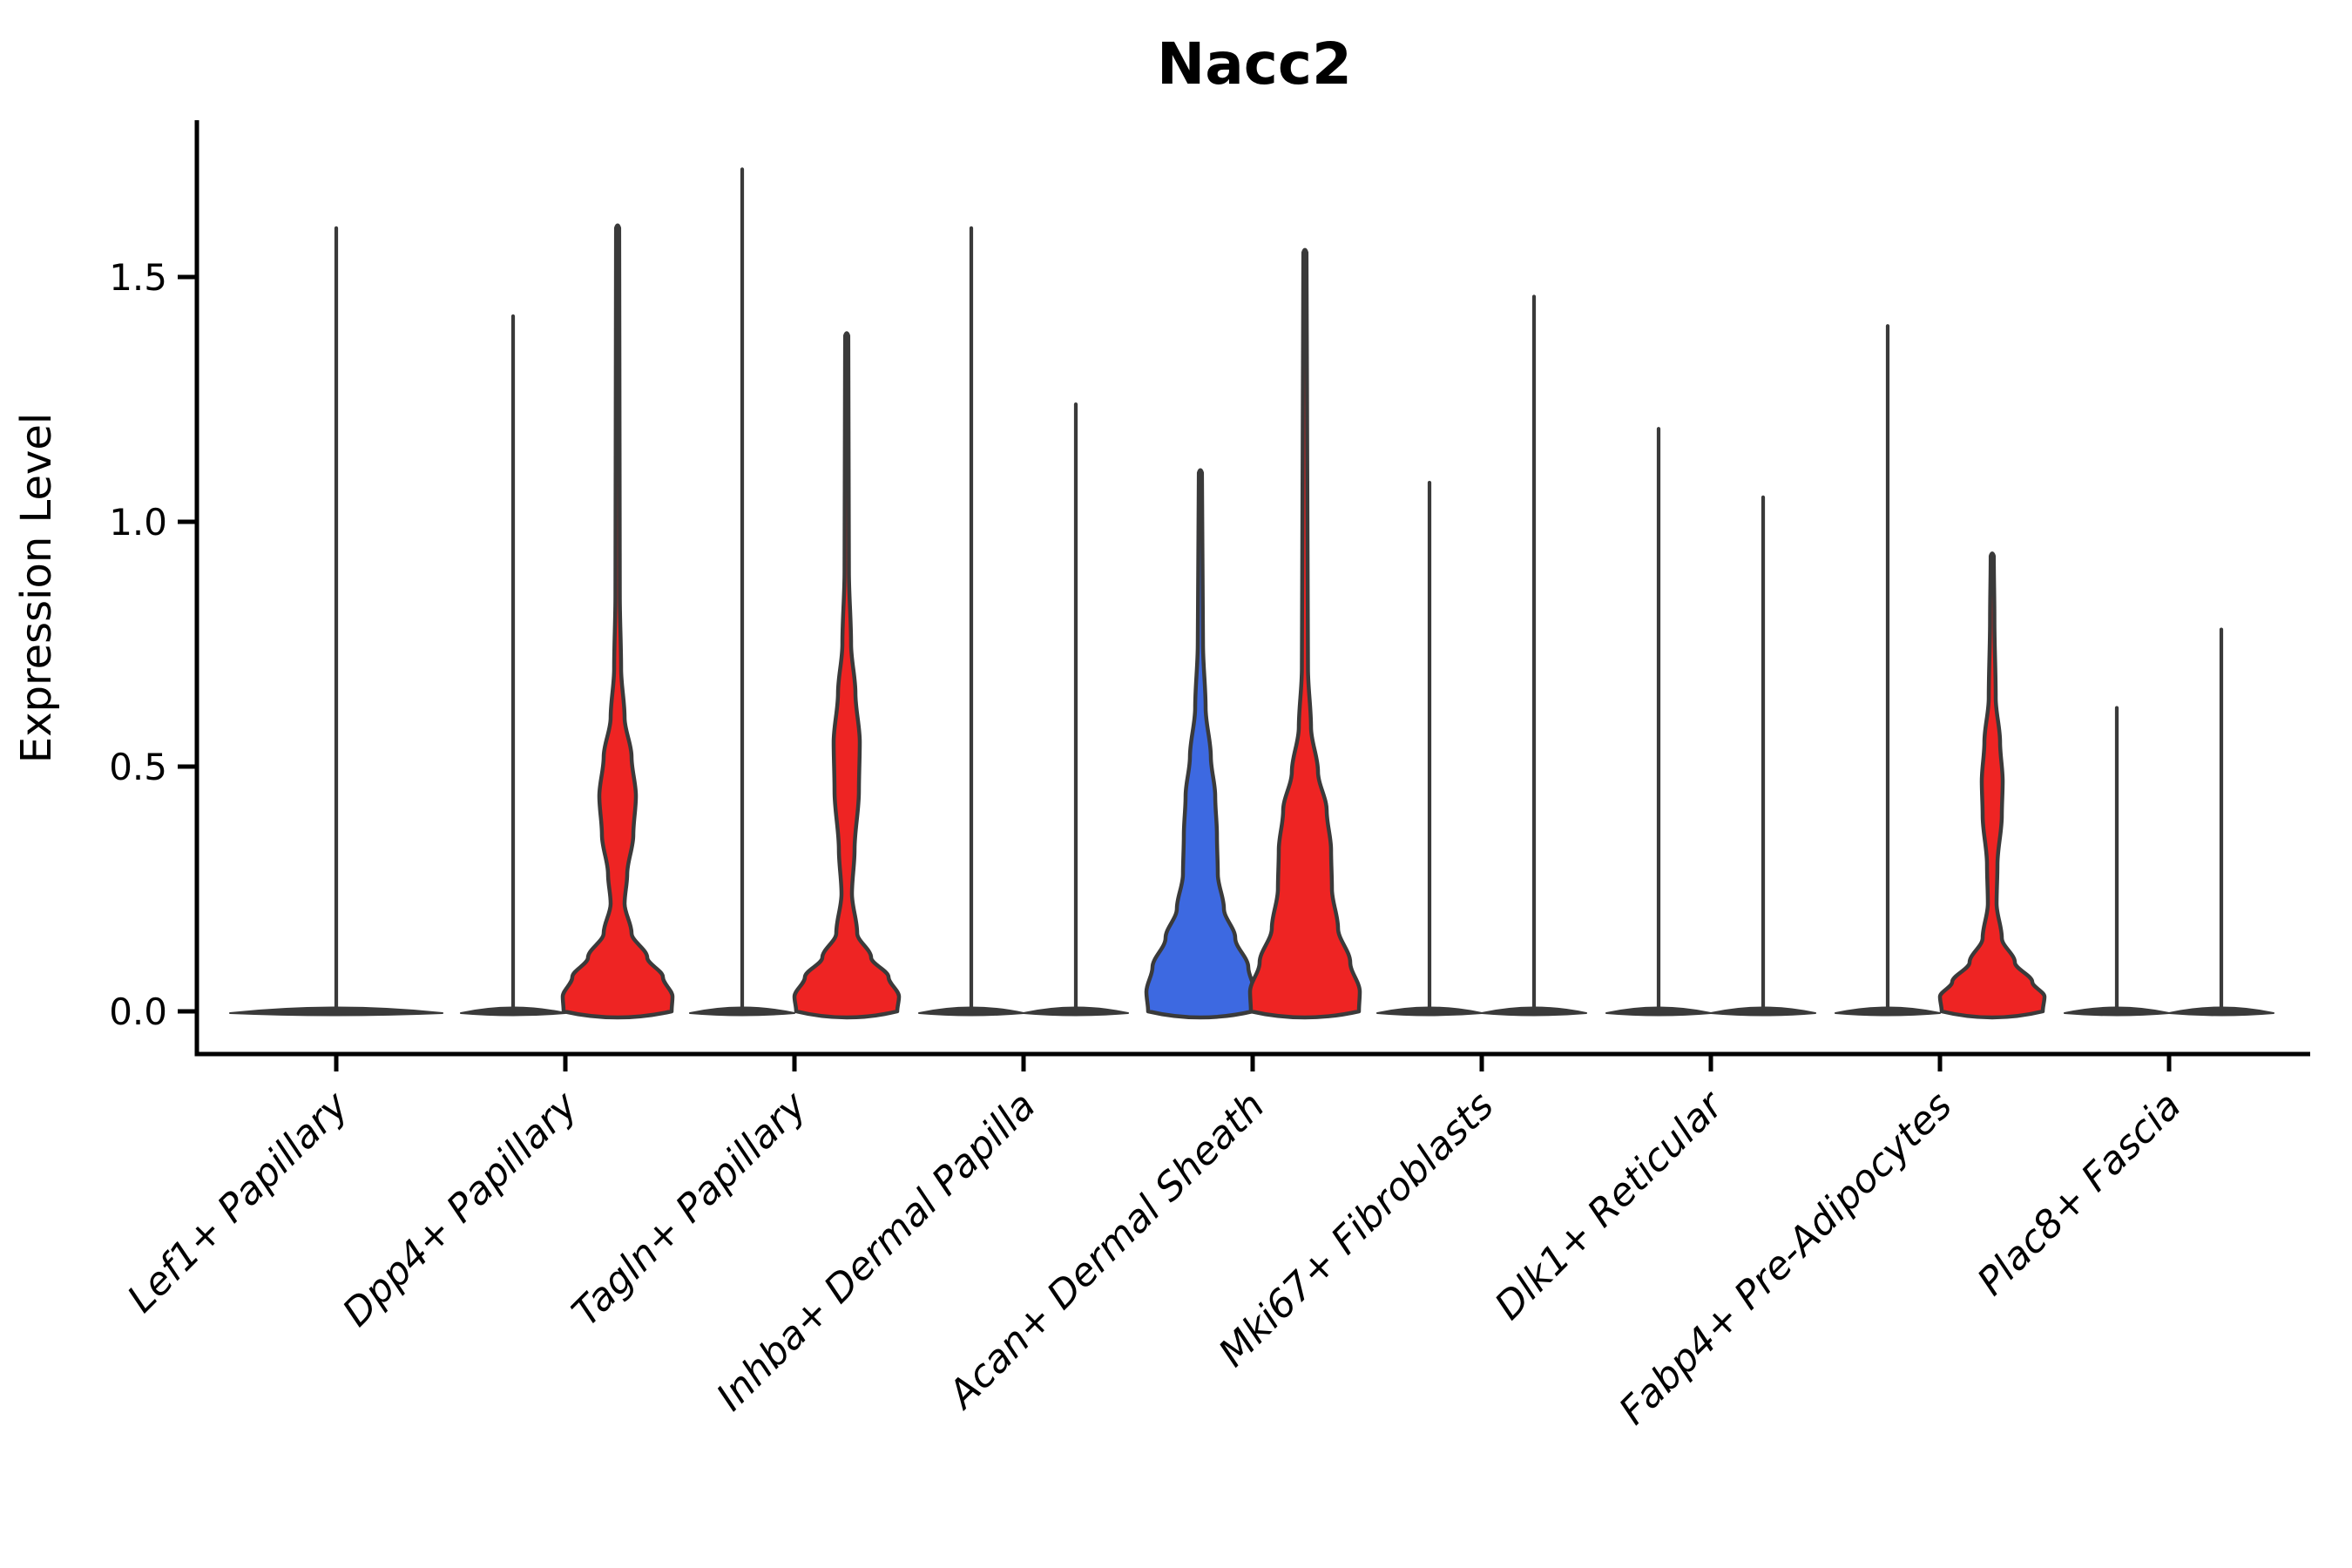  Describe the element at coordinates (138, 767) in the screenshot. I see `y-tick-label: 0.5` at that location.